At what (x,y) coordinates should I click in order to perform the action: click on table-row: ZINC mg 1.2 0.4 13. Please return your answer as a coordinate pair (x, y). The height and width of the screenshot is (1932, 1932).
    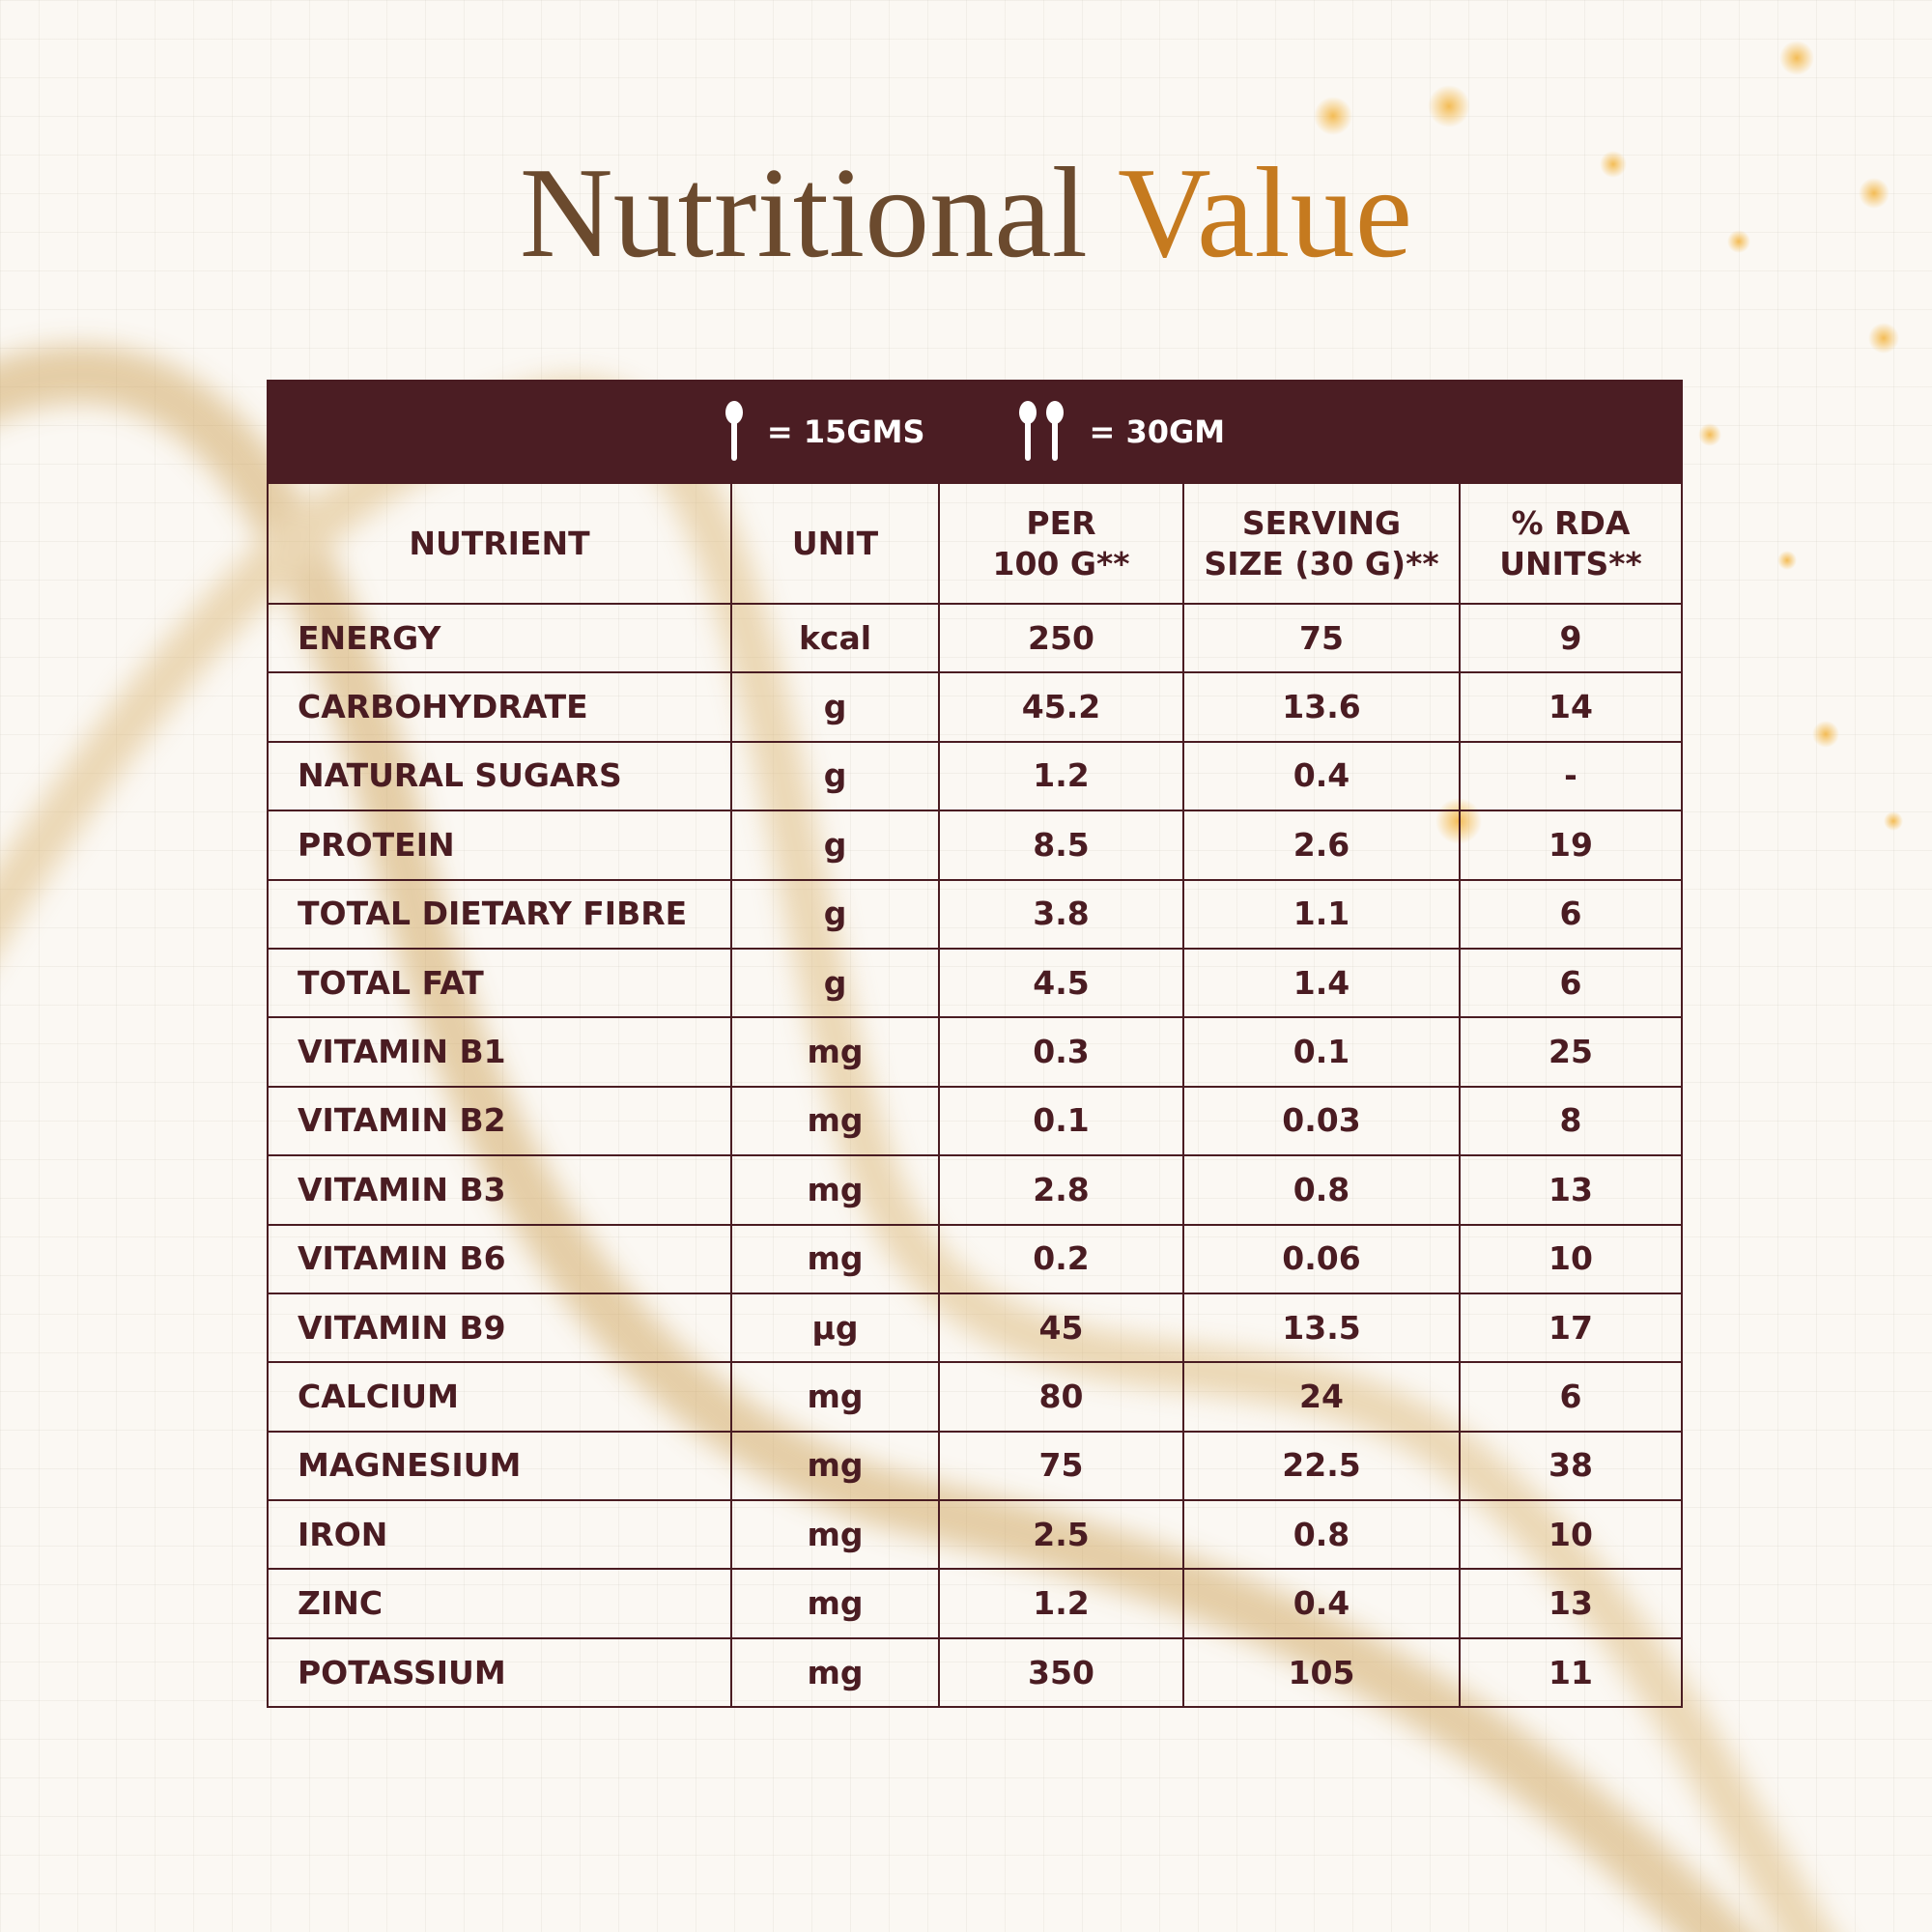
    Looking at the image, I should click on (975, 1602).